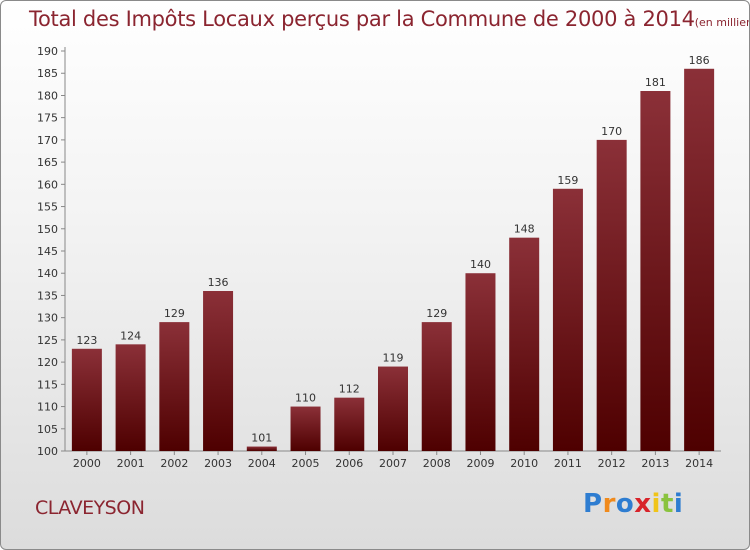 This screenshot has height=550, width=750. I want to click on x-tick-label: 2003, so click(218, 463).